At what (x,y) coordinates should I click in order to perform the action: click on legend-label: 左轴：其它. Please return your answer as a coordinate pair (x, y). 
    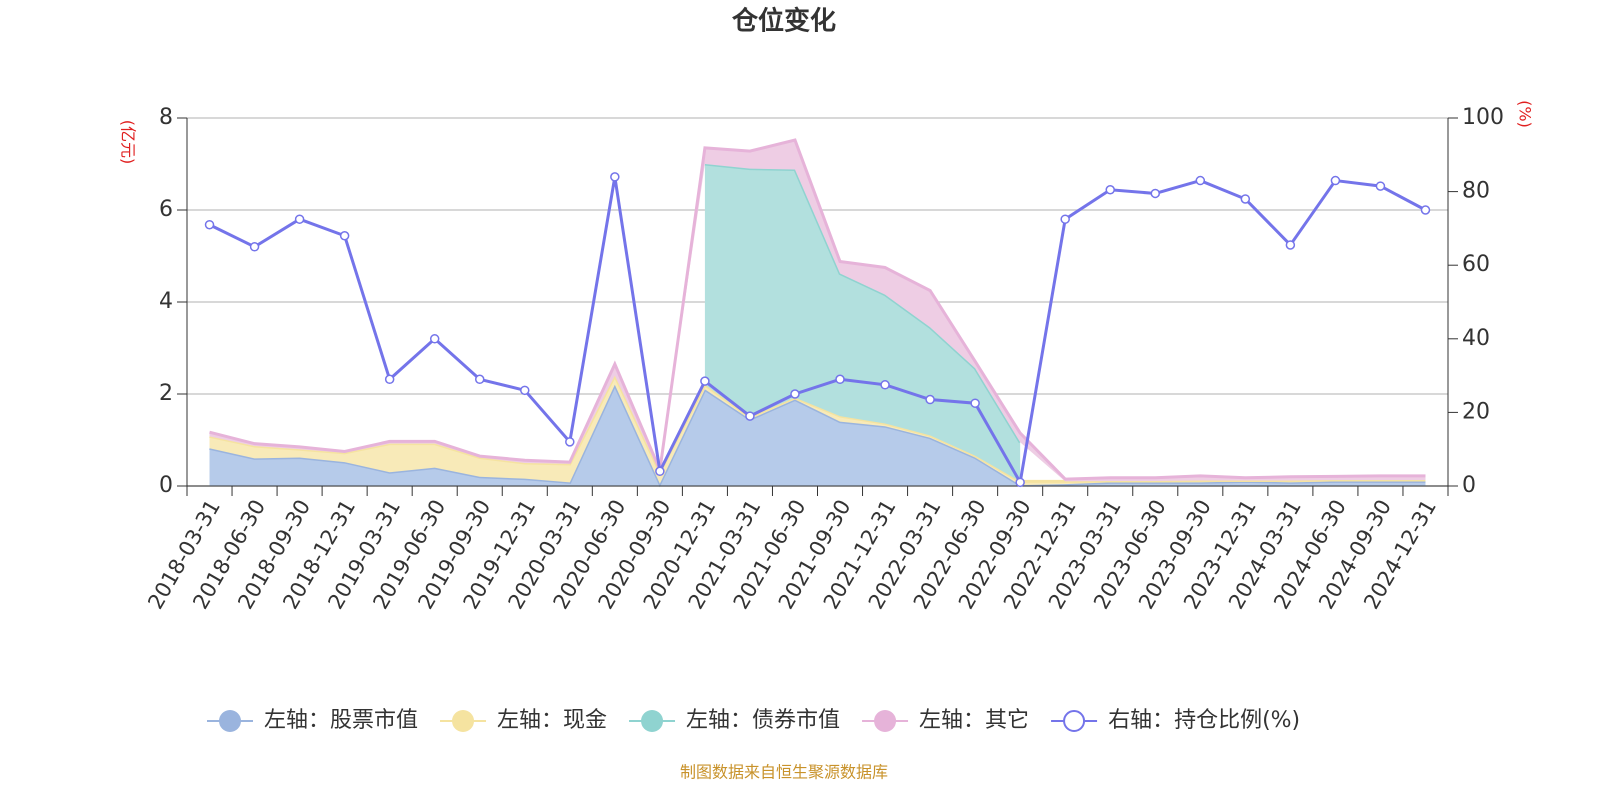
    Looking at the image, I should click on (974, 720).